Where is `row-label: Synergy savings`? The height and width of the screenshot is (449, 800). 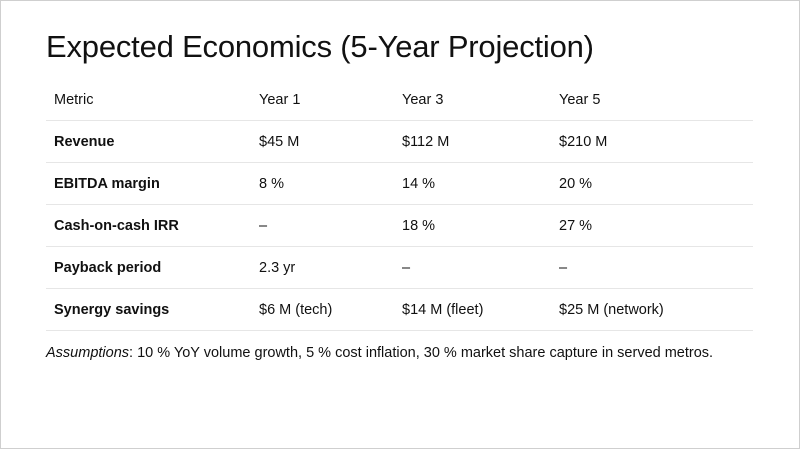 row-label: Synergy savings is located at coordinates (148, 309).